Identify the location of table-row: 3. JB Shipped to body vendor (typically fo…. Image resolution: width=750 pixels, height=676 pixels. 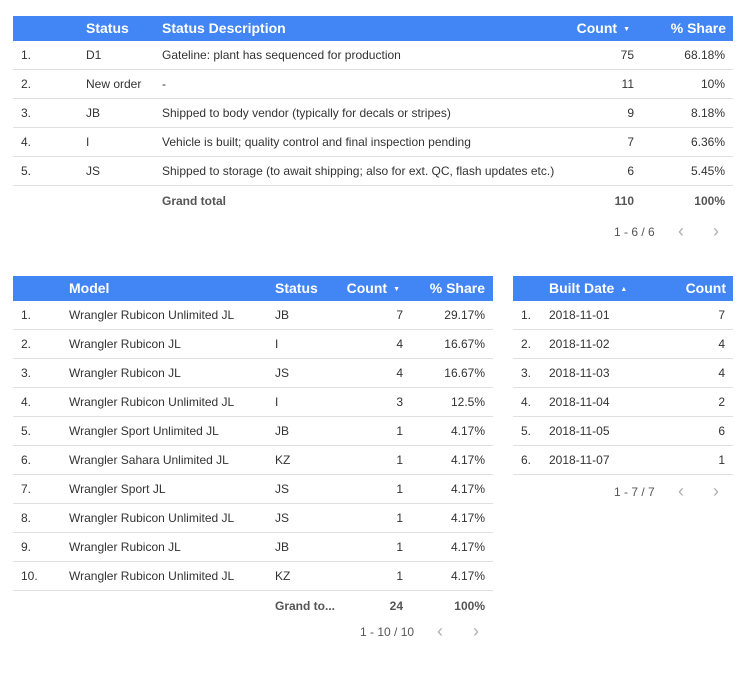
(373, 113).